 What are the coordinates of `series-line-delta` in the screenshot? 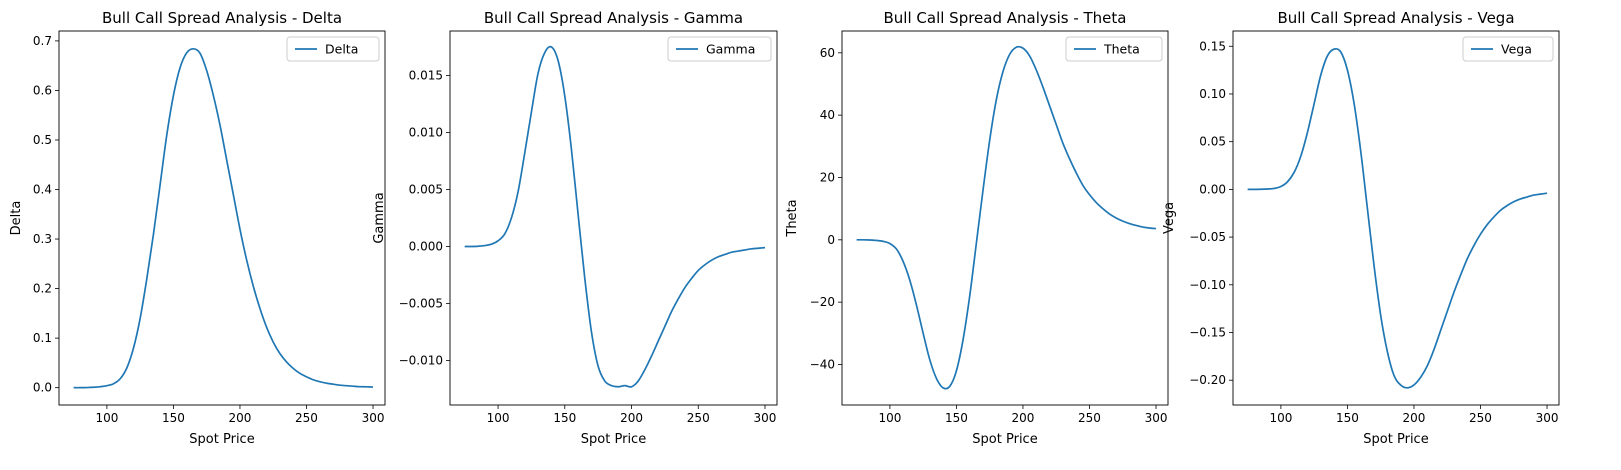 It's located at (223, 218).